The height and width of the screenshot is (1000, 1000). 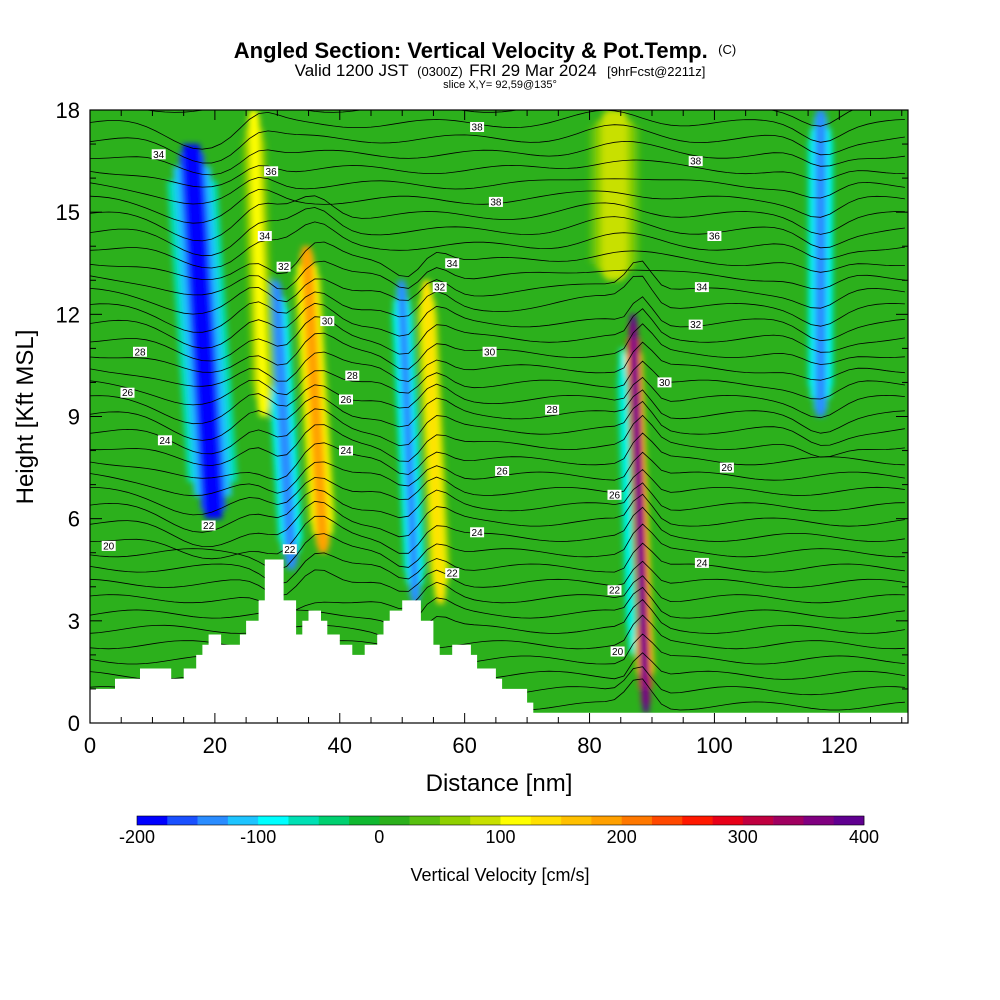 What do you see at coordinates (499, 783) in the screenshot?
I see `x-axis-title: Distance [nm]` at bounding box center [499, 783].